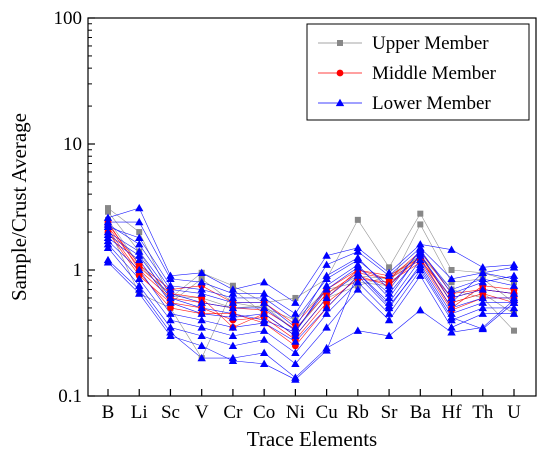 This screenshot has height=458, width=550. What do you see at coordinates (358, 412) in the screenshot?
I see `x-tick-label: Rb` at bounding box center [358, 412].